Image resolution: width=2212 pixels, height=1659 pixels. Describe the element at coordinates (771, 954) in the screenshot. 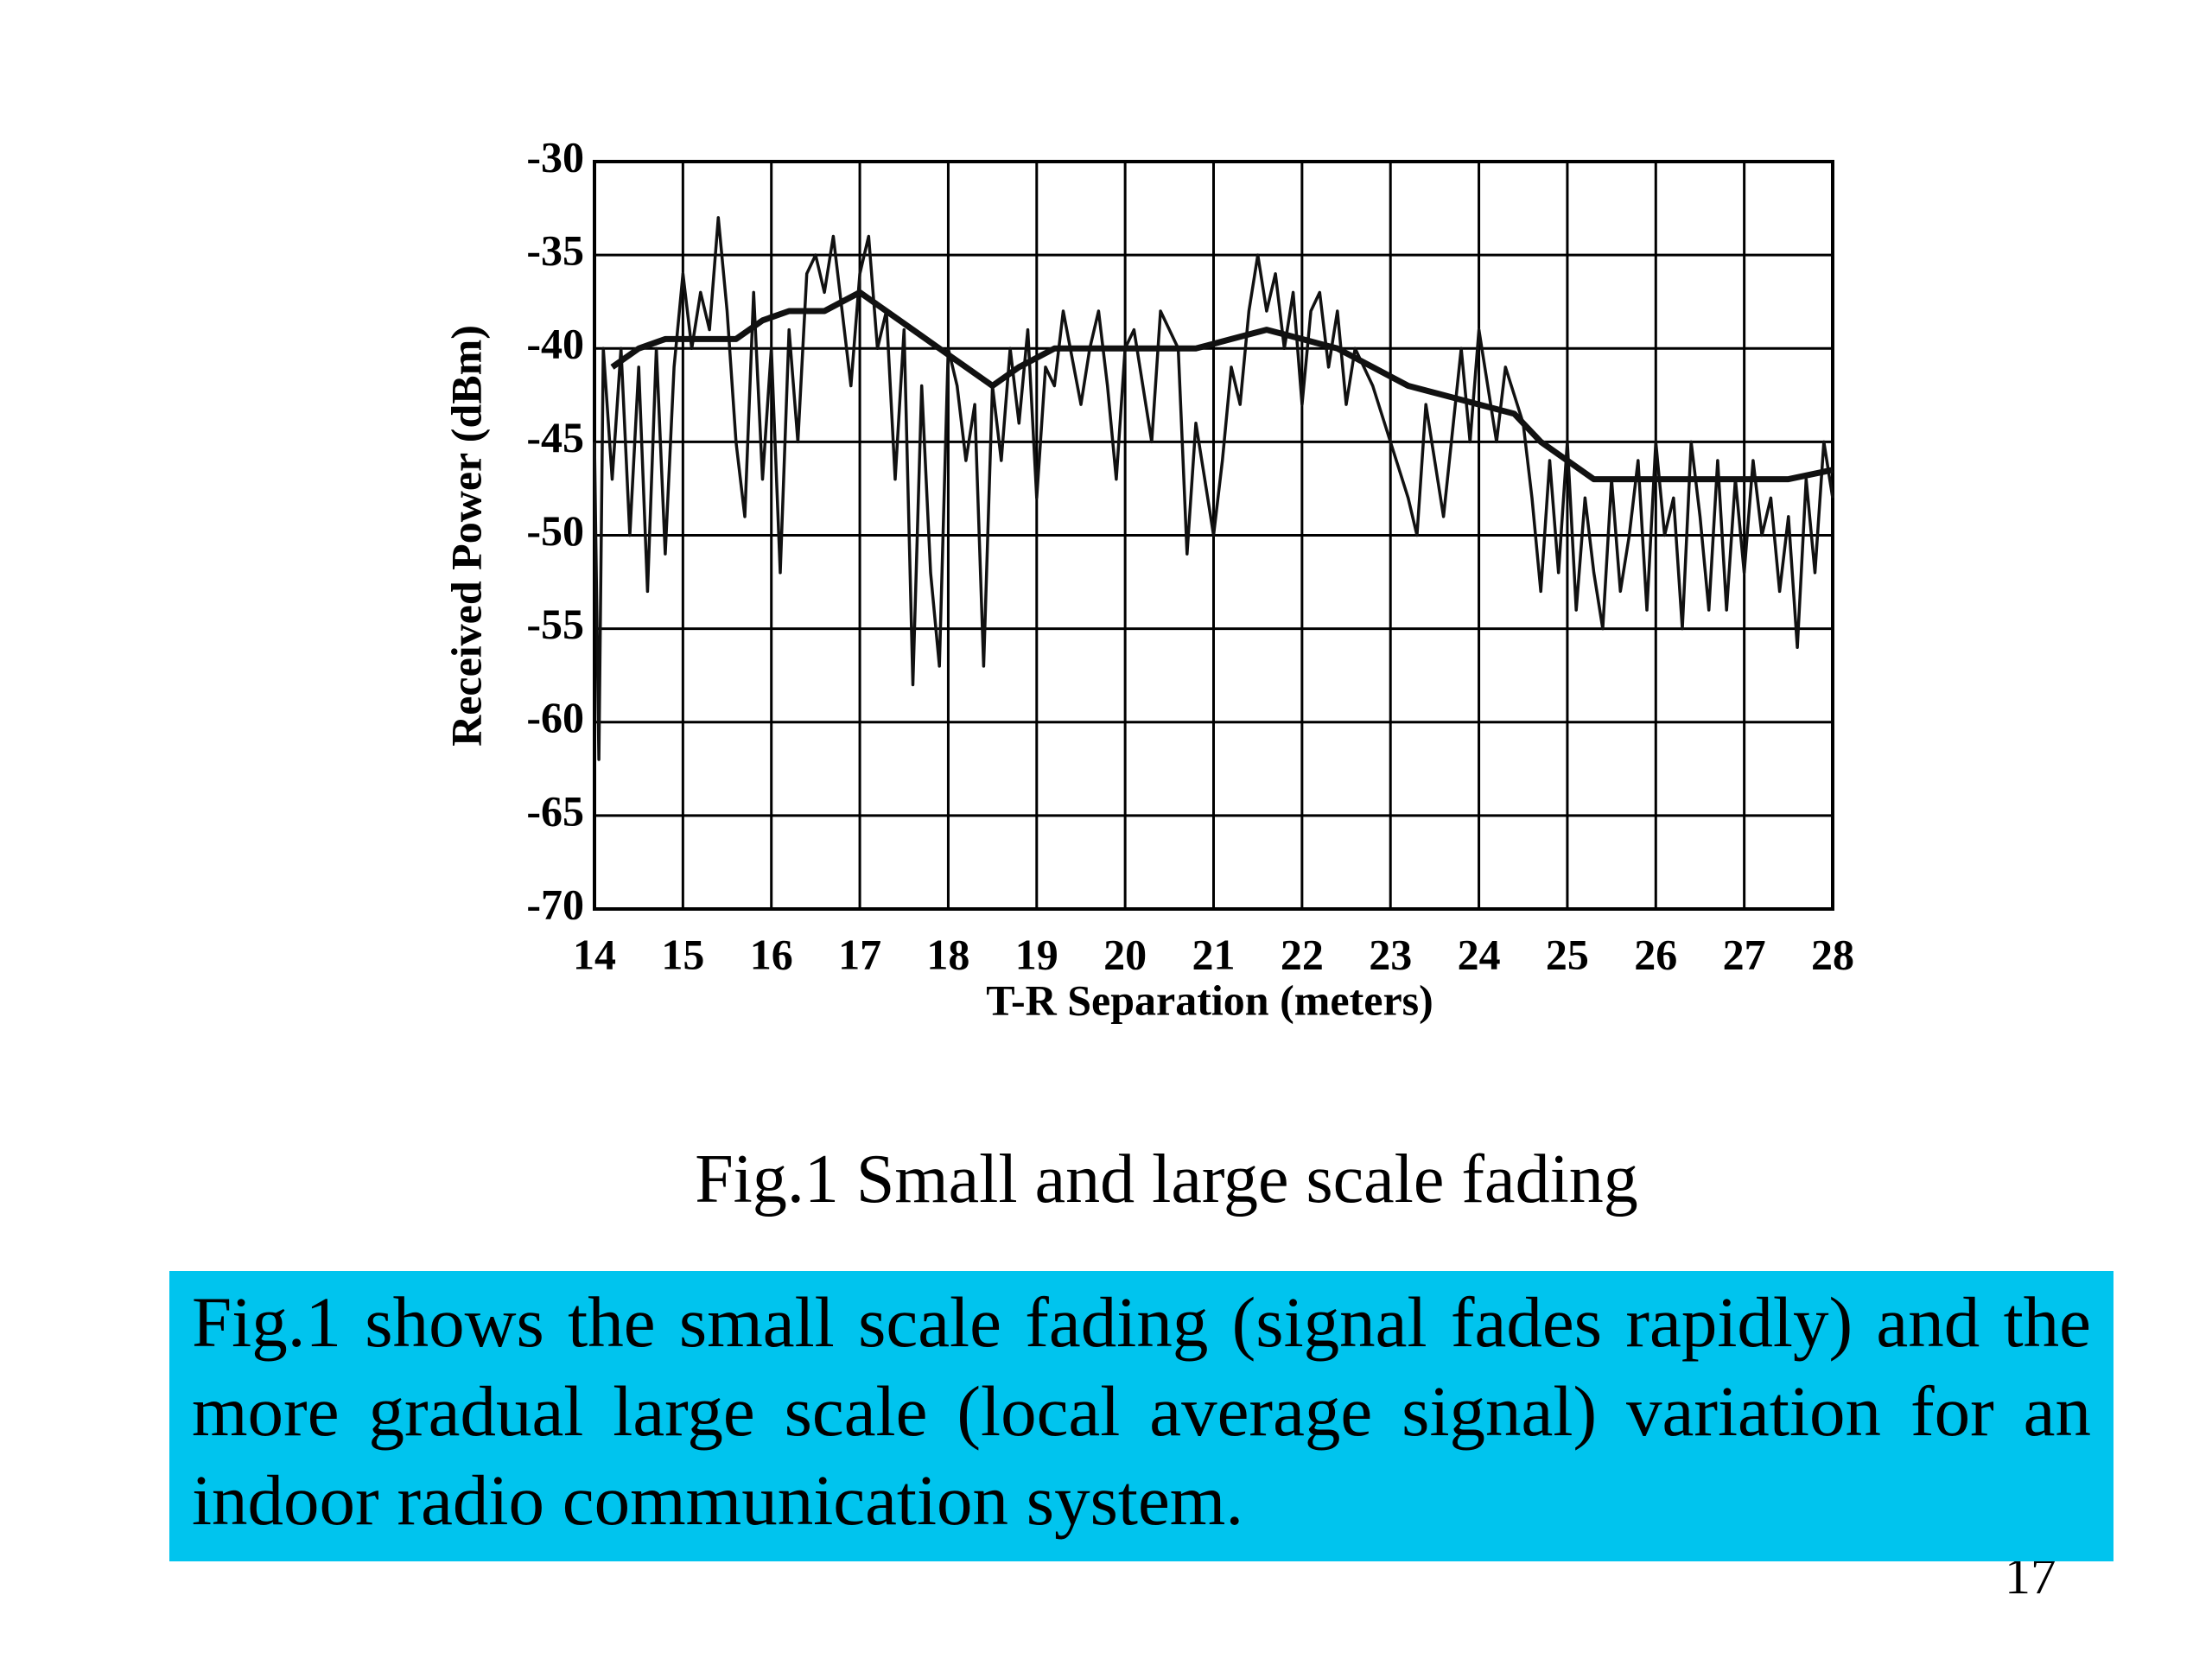

I see `x-tick-label: 16` at that location.